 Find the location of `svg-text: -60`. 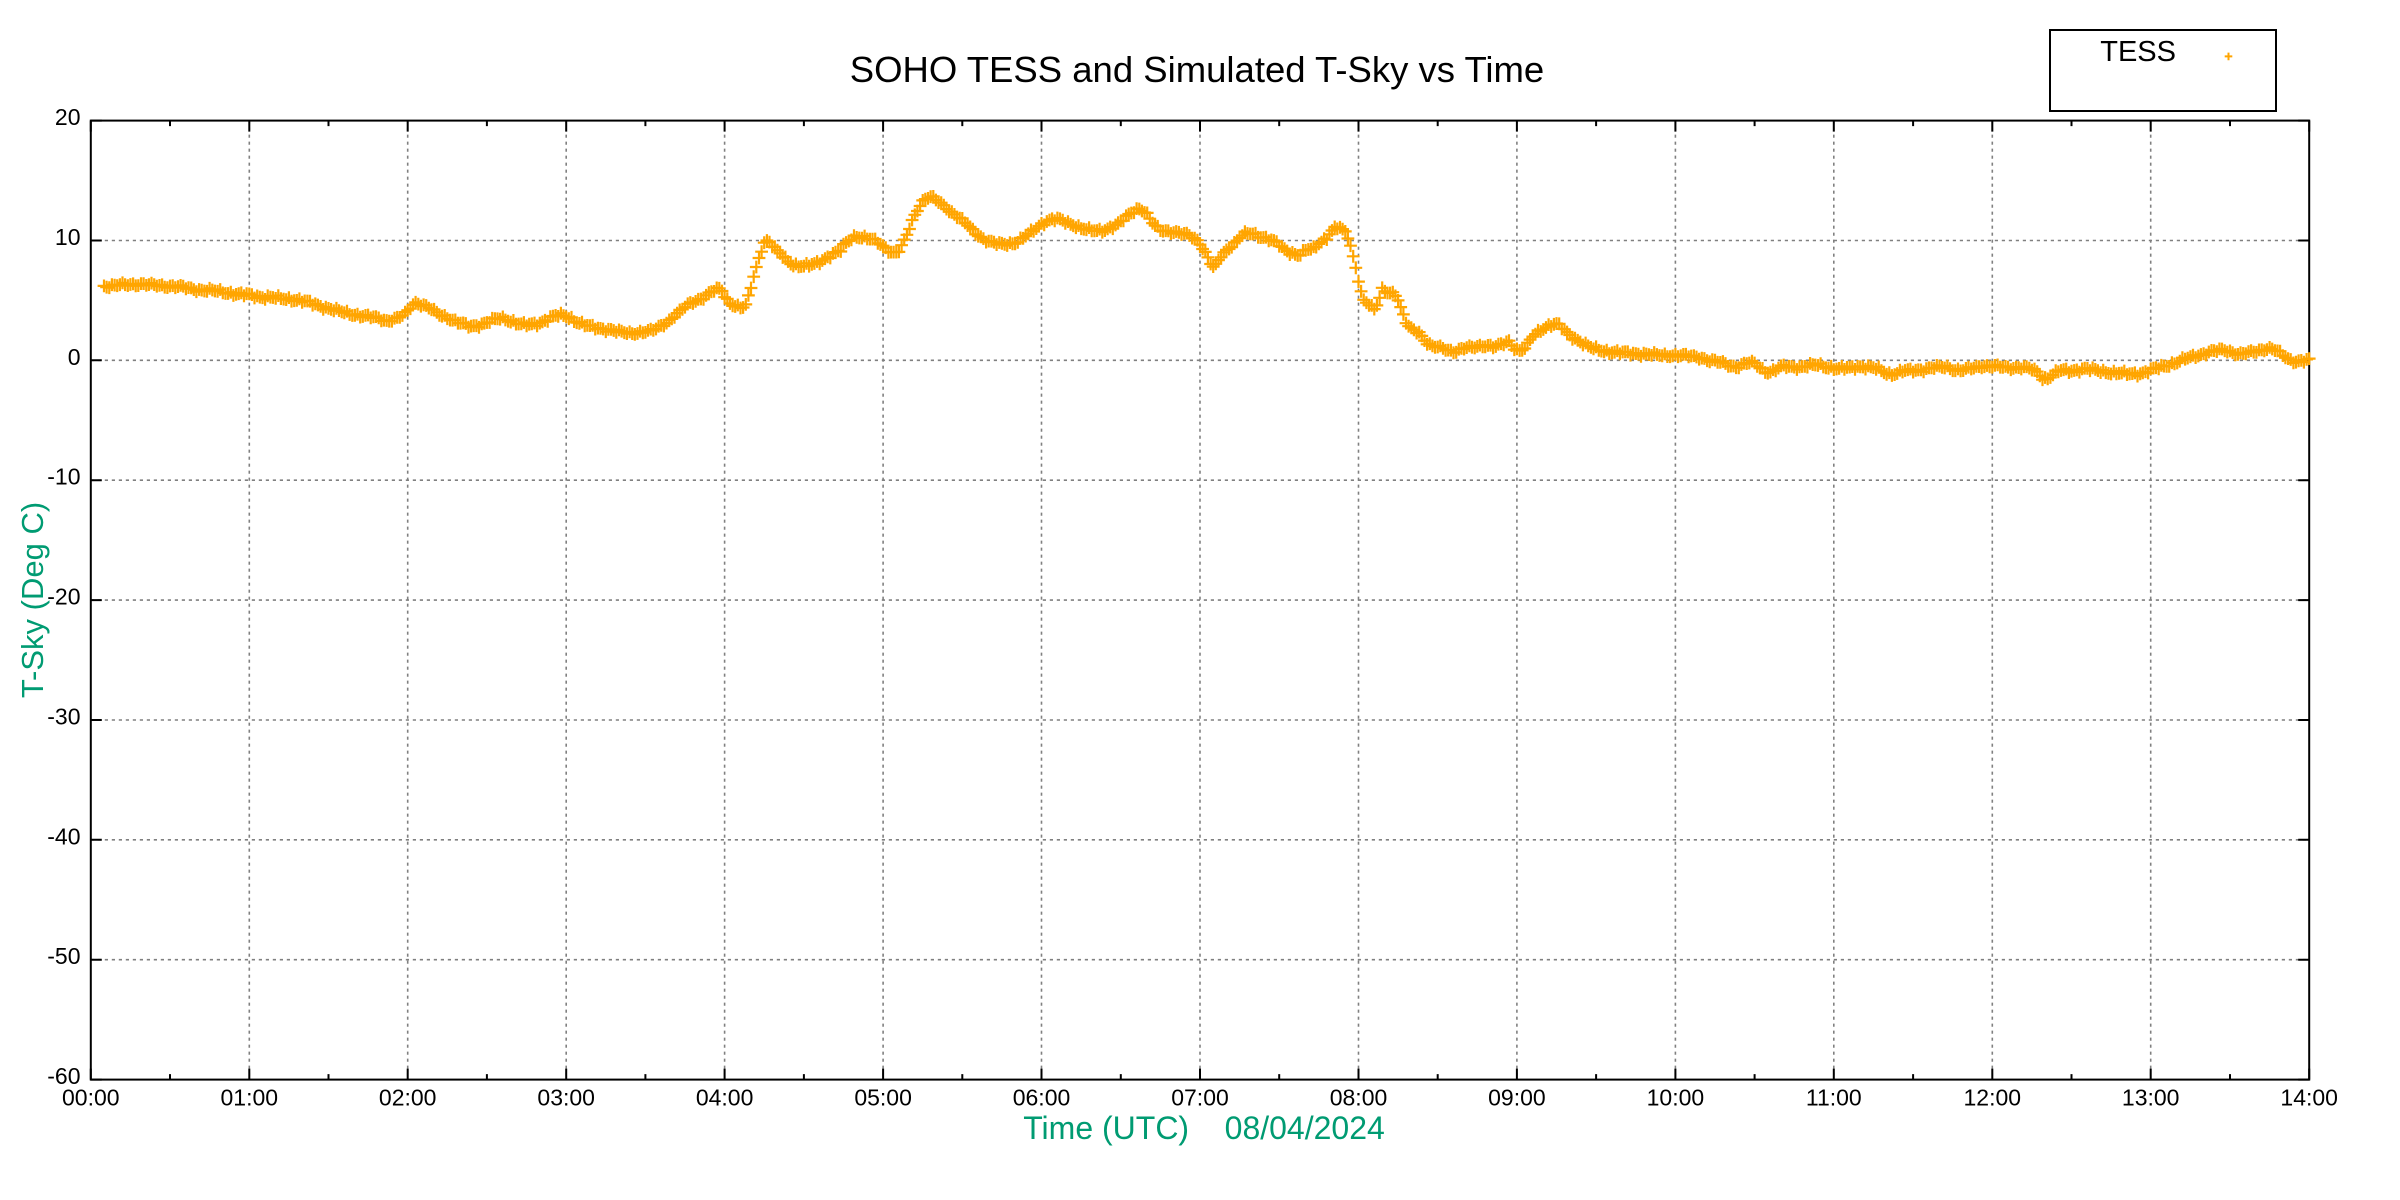

svg-text: -60 is located at coordinates (63, 1076).